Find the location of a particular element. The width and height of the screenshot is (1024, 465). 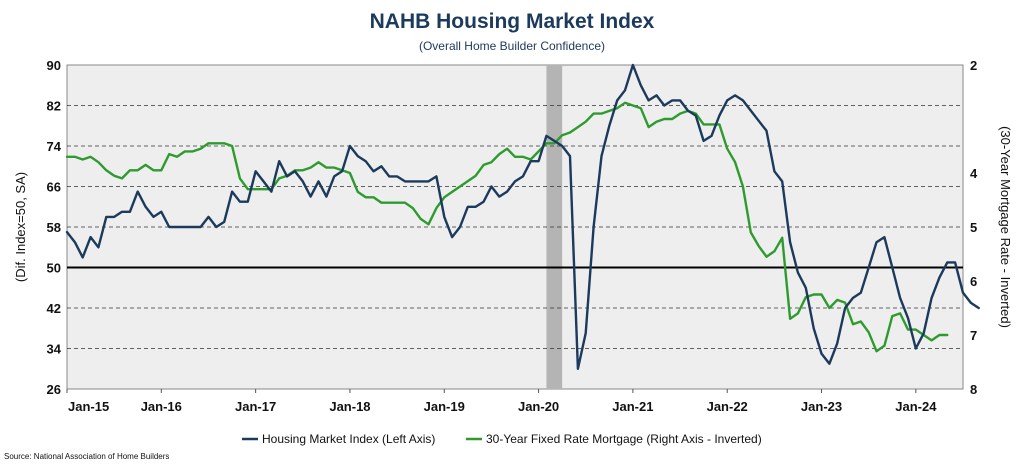

x-tick-label: Jan-17 is located at coordinates (255, 406).